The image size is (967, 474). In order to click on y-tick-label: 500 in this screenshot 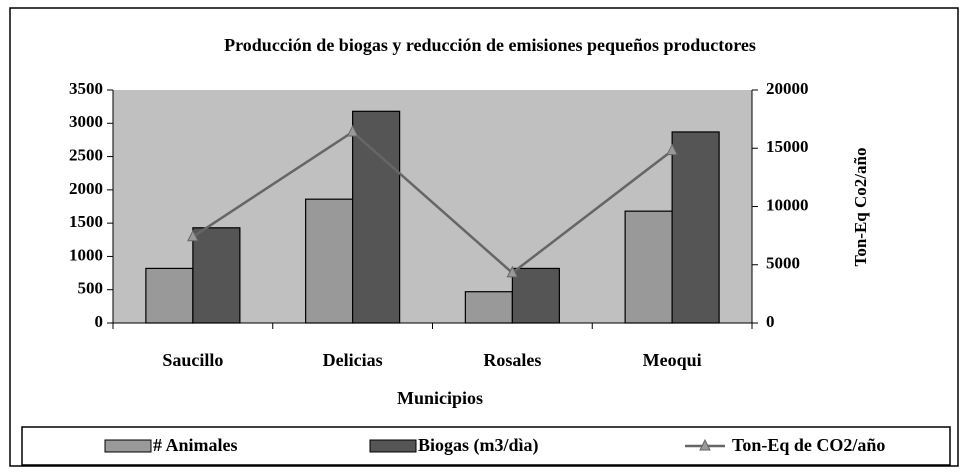, I will do `click(91, 288)`.